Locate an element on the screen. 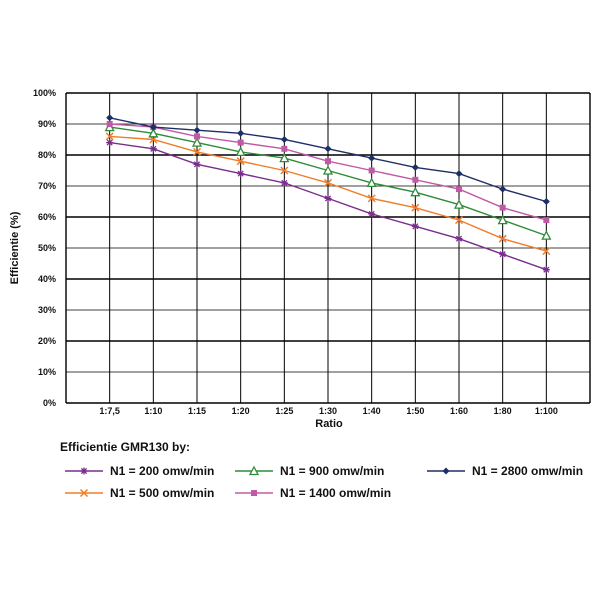 Image resolution: width=600 pixels, height=600 pixels. legend-label: N1 = 1400 omw/min is located at coordinates (336, 493).